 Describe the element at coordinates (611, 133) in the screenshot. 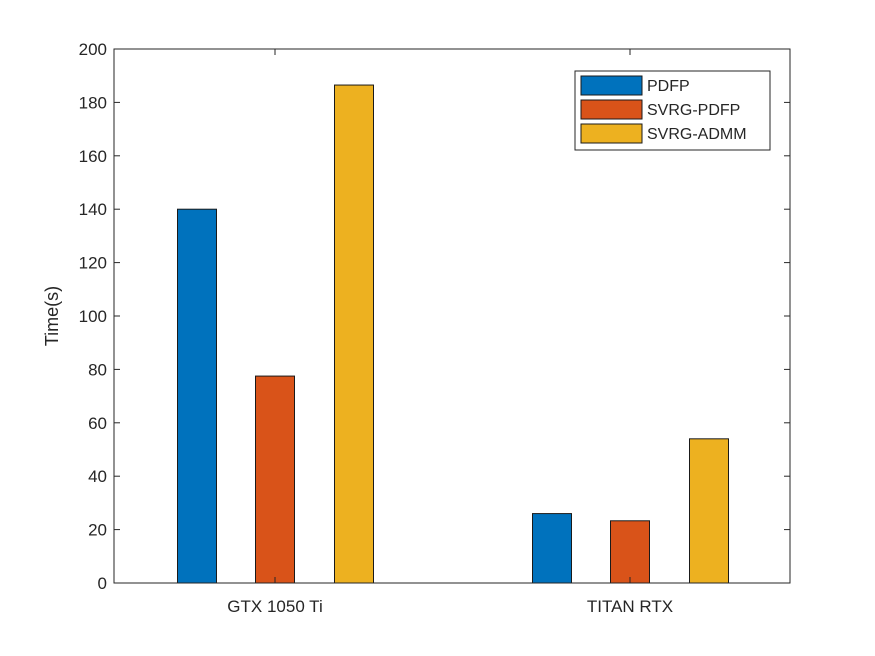

I see `legend-swatch-svrg-admm` at that location.